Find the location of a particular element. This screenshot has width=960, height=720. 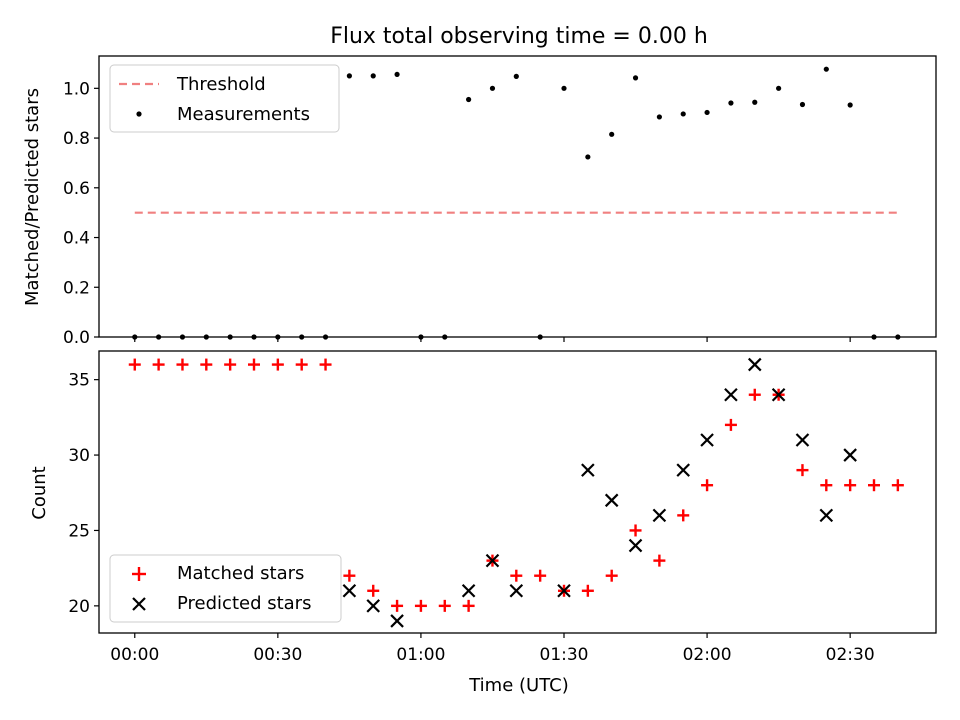

x-tick-label: 01:00 is located at coordinates (420, 655).